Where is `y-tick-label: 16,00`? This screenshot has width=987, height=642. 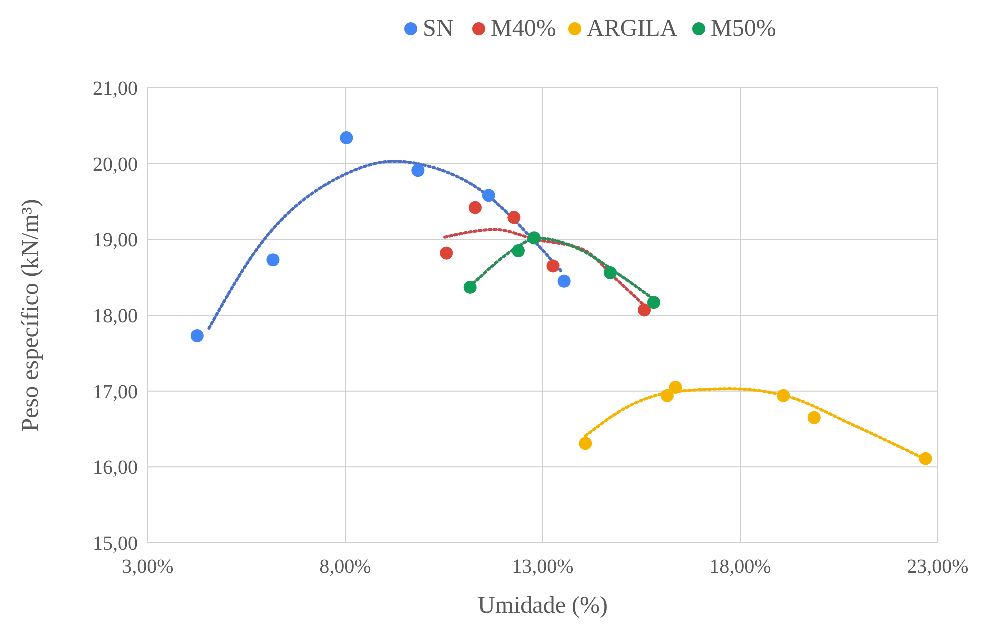 y-tick-label: 16,00 is located at coordinates (115, 468).